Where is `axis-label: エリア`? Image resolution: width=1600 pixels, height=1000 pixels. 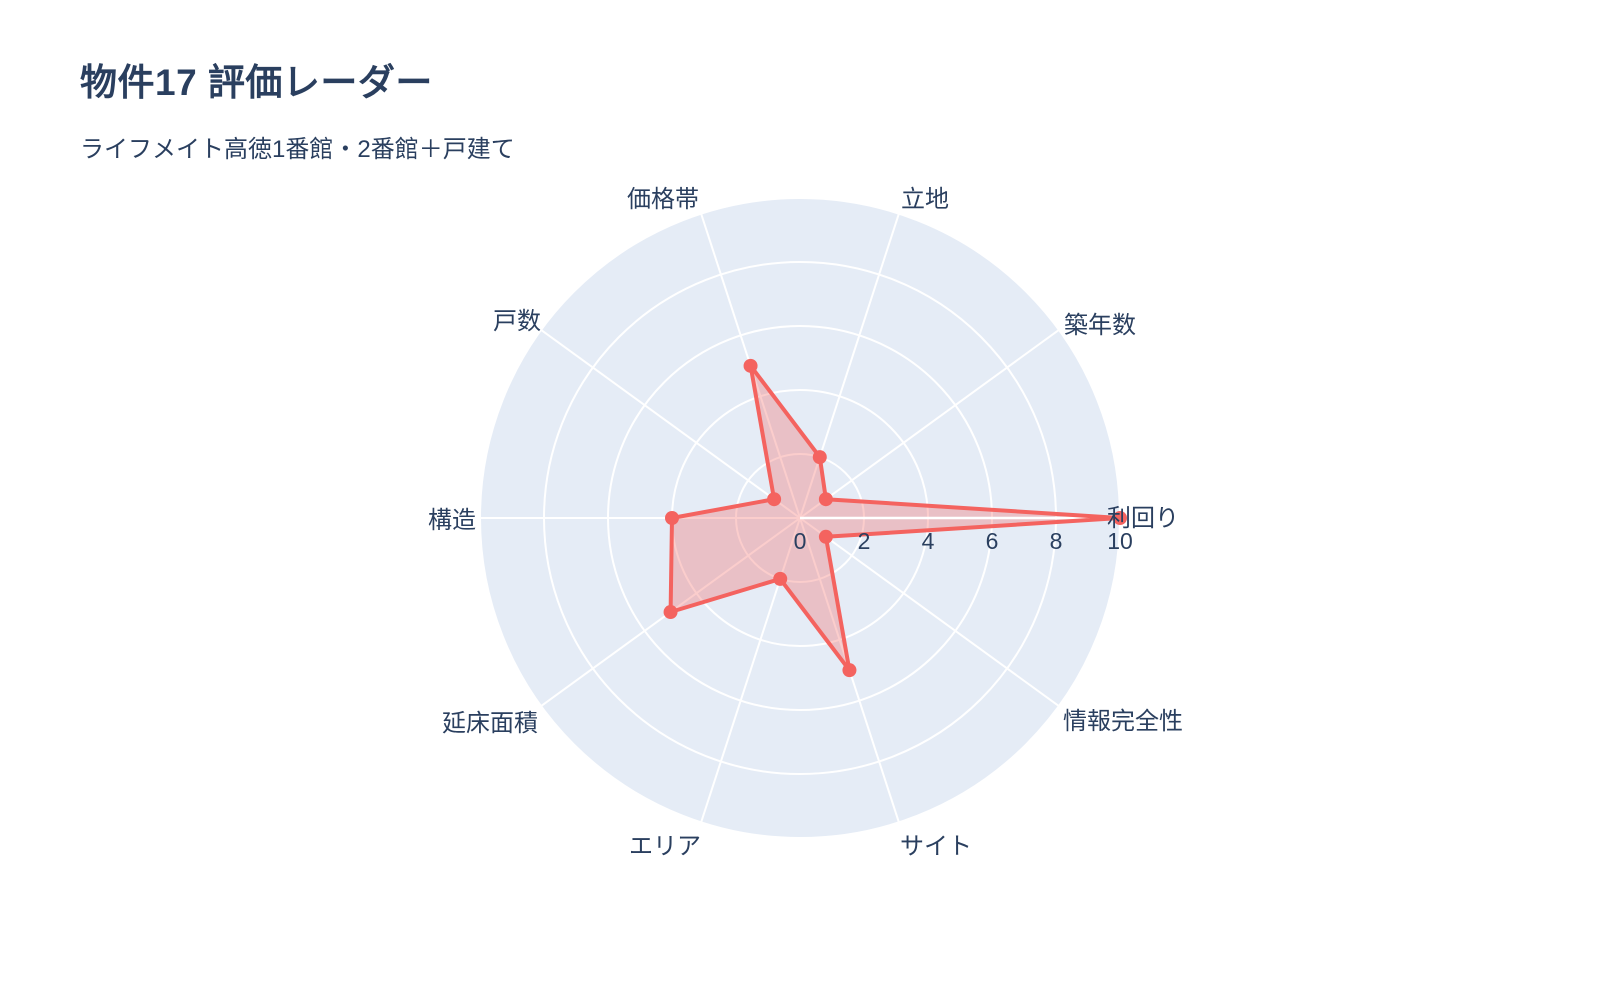 axis-label: エリア is located at coordinates (665, 846).